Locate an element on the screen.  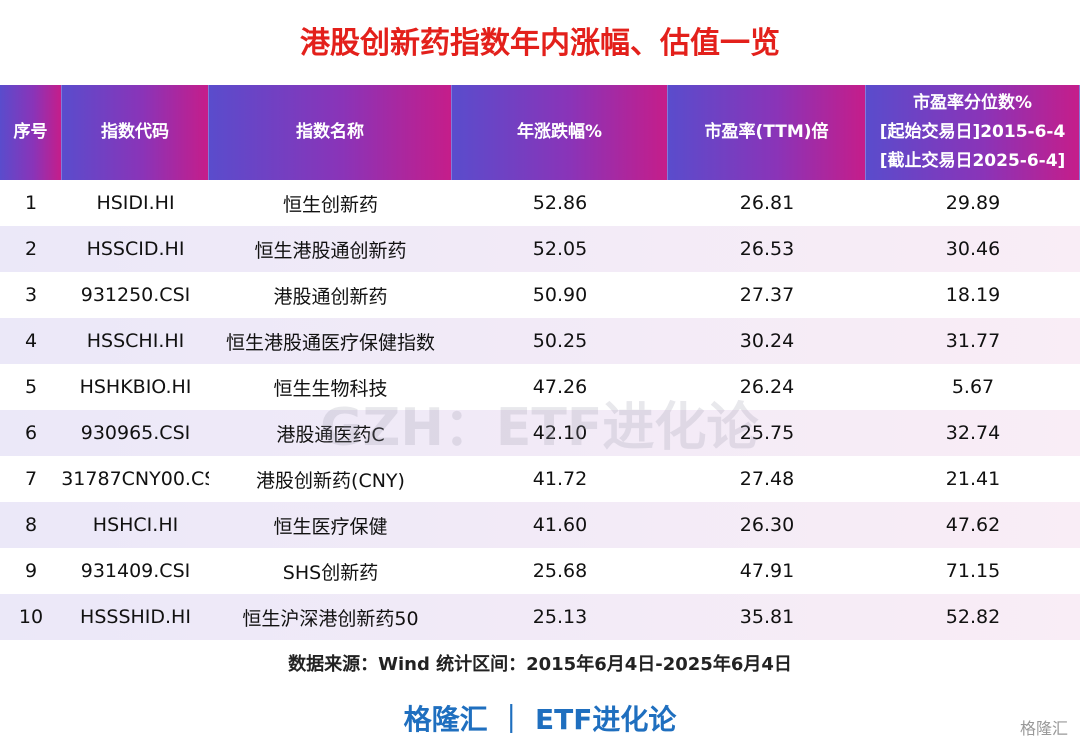
table-row: 3 931250.CSI 港股通创新药 50.90 27.37 18.19 is located at coordinates (540, 295).